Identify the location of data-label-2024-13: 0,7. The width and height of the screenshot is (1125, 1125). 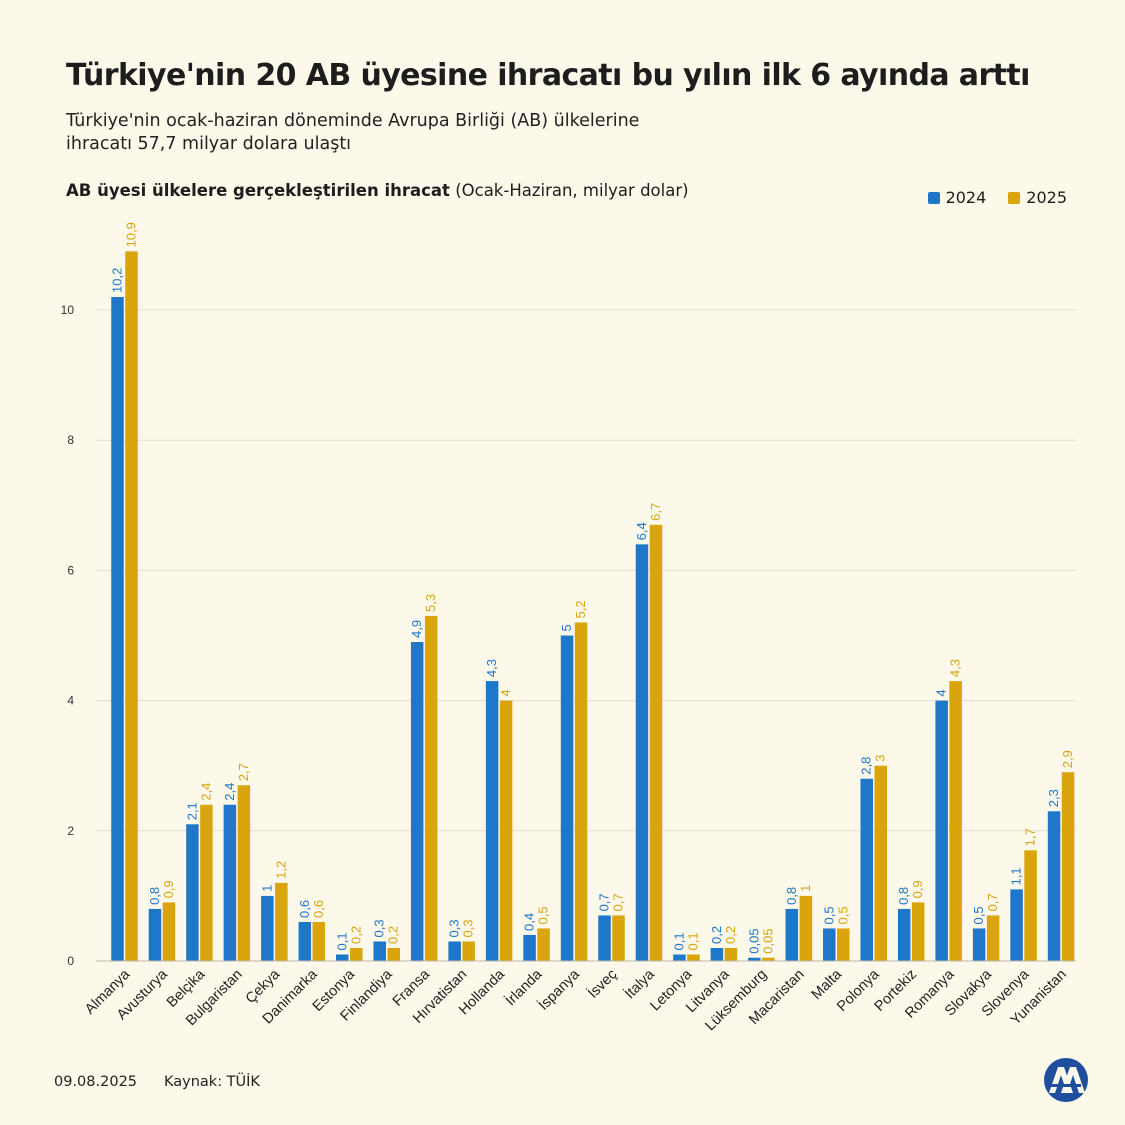
(604, 902).